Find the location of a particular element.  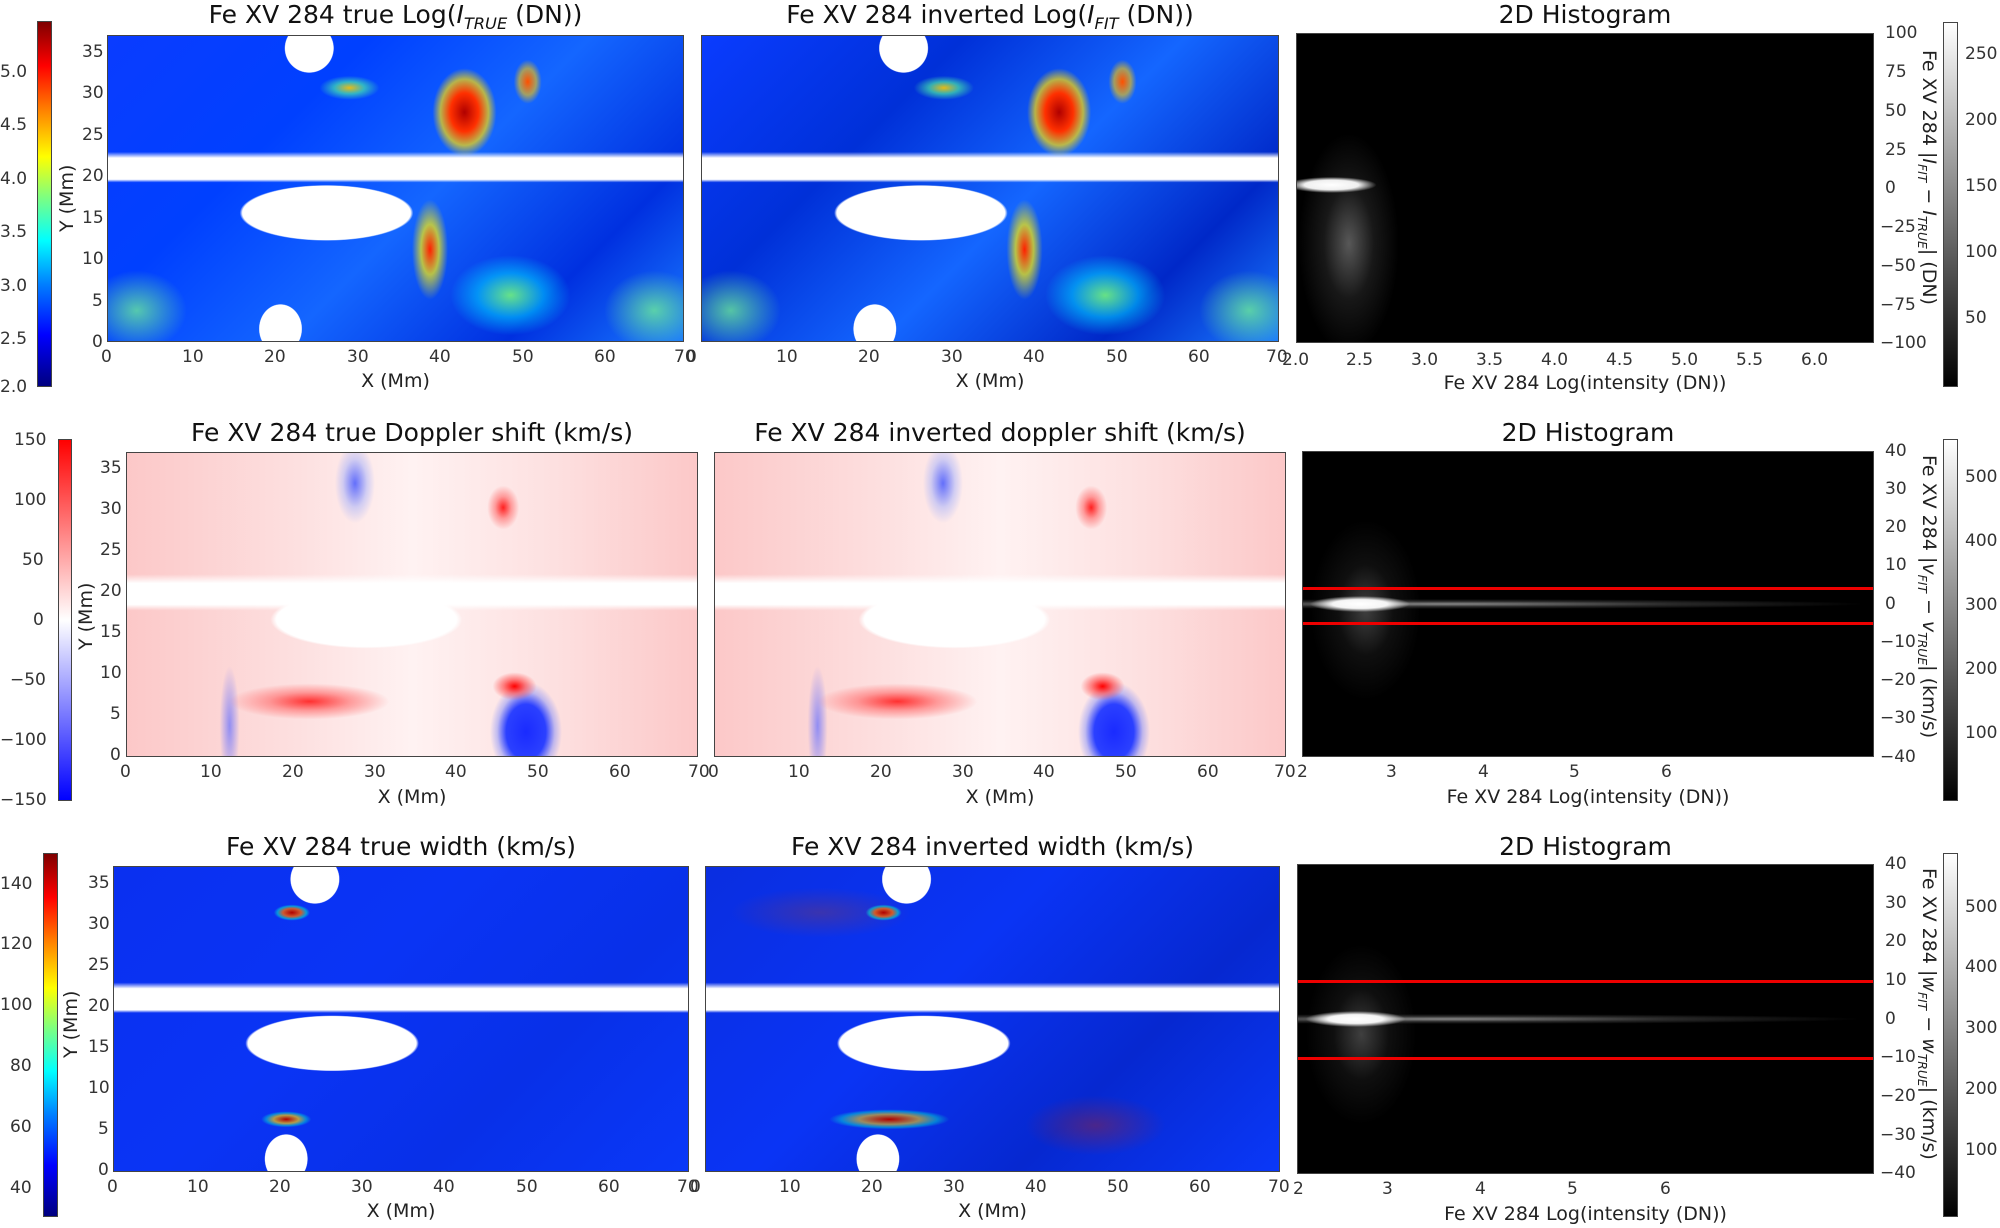

cbar-tick: 250 is located at coordinates (1981, 54).